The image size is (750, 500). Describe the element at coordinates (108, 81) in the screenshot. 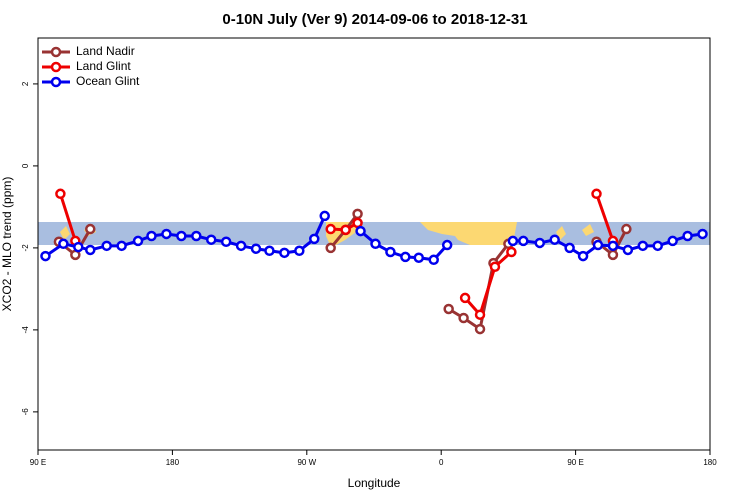

I see `legend-label: Ocean Glint` at that location.